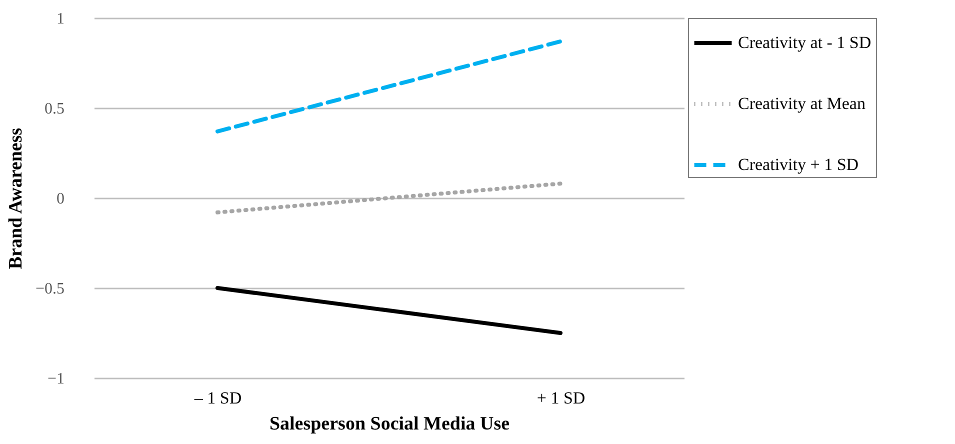  I want to click on y-tick-label: −0.5, so click(49, 289).